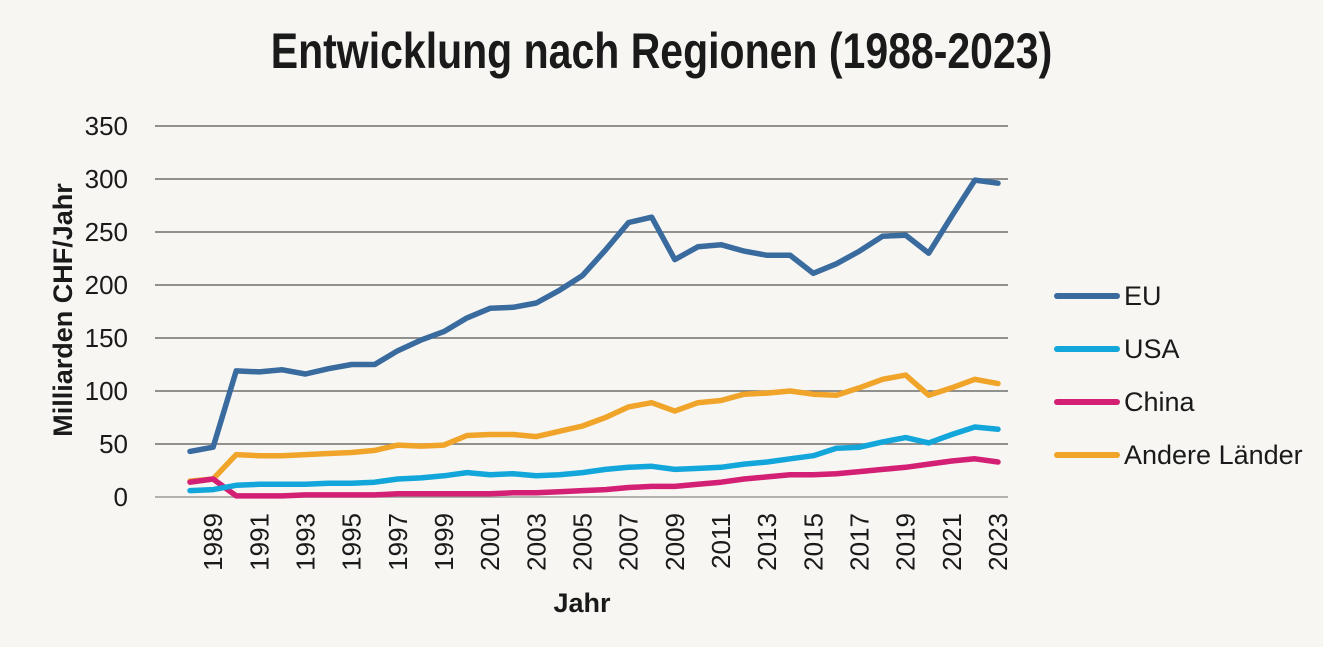  Describe the element at coordinates (582, 603) in the screenshot. I see `x-axis-title: Jahr` at that location.